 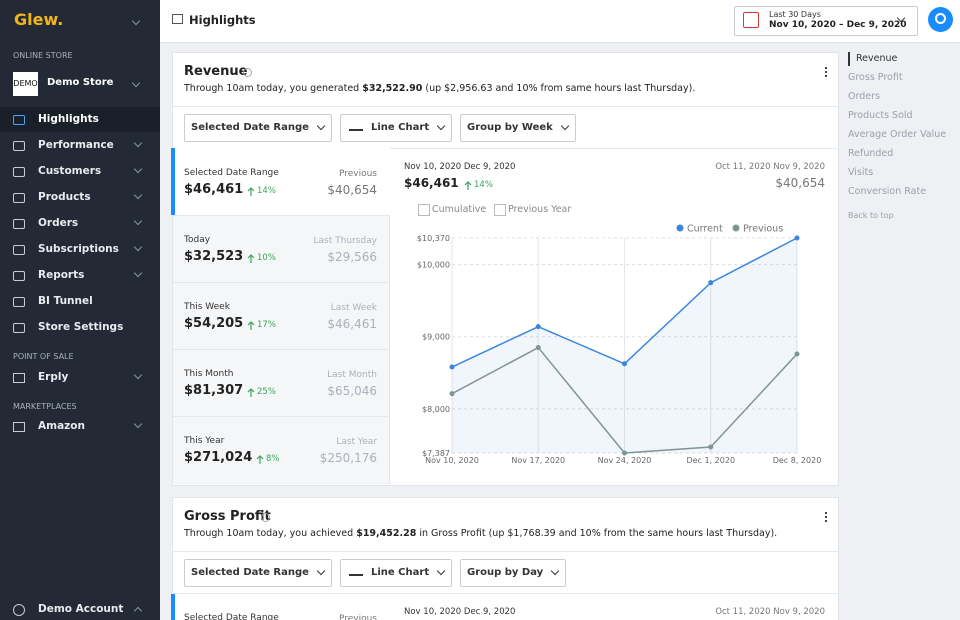 I want to click on nav-item: Products, so click(x=64, y=197).